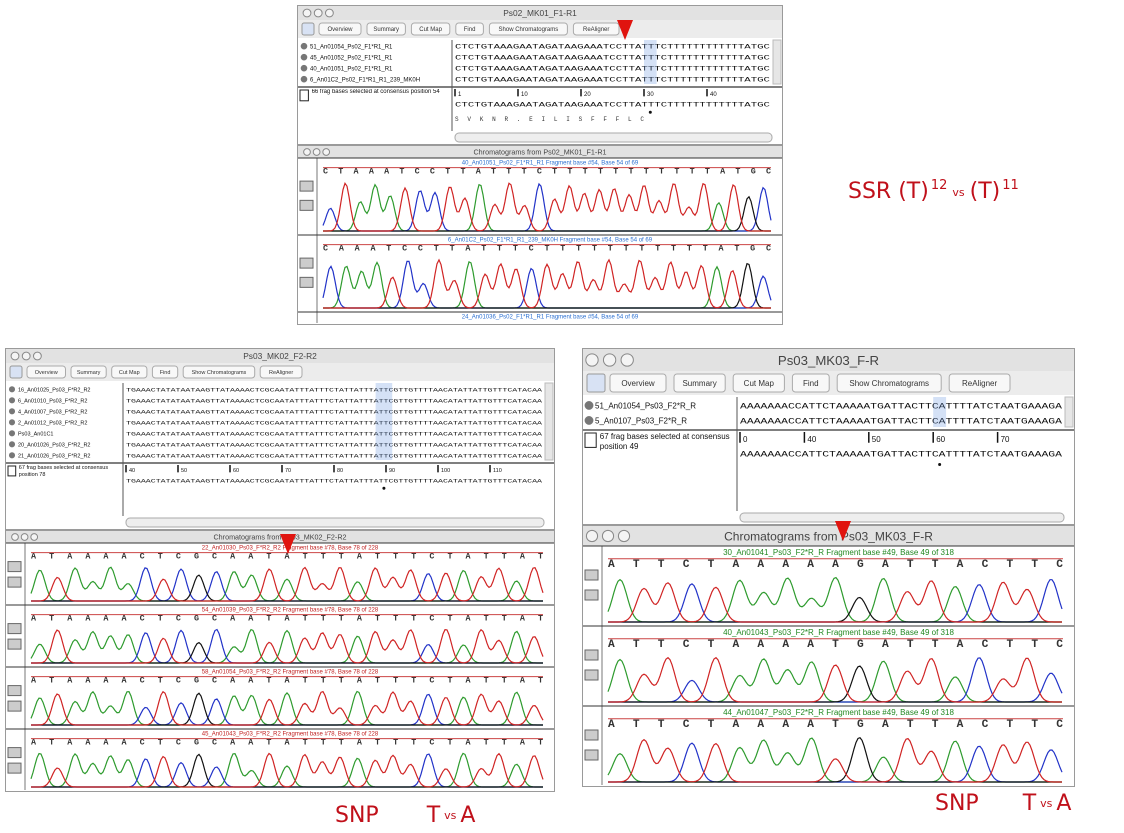 The image size is (1124, 833). What do you see at coordinates (596, 383) in the screenshot?
I see `add-button` at bounding box center [596, 383].